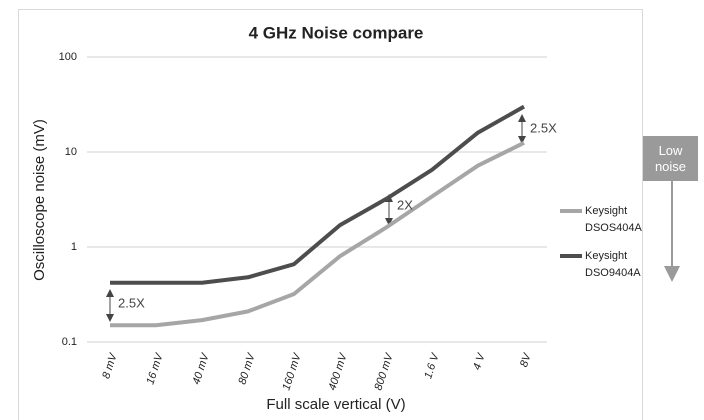 This screenshot has width=704, height=420. What do you see at coordinates (479, 361) in the screenshot?
I see `x-tick-label: 4 V` at bounding box center [479, 361].